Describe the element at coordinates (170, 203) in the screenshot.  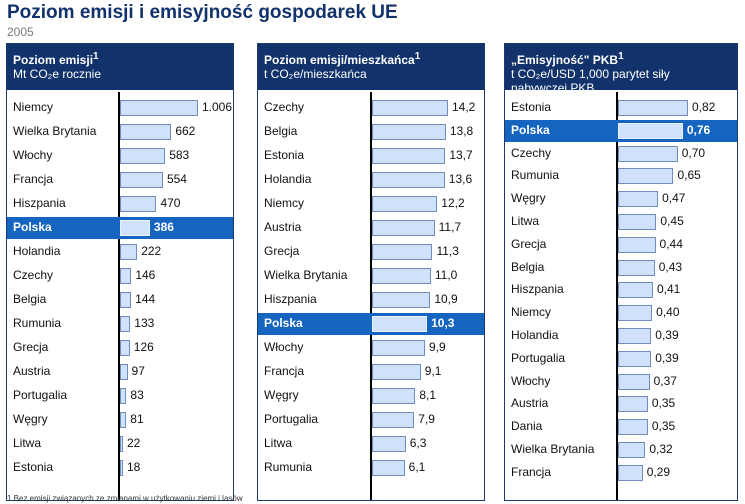
I see `value-label: 470` at that location.